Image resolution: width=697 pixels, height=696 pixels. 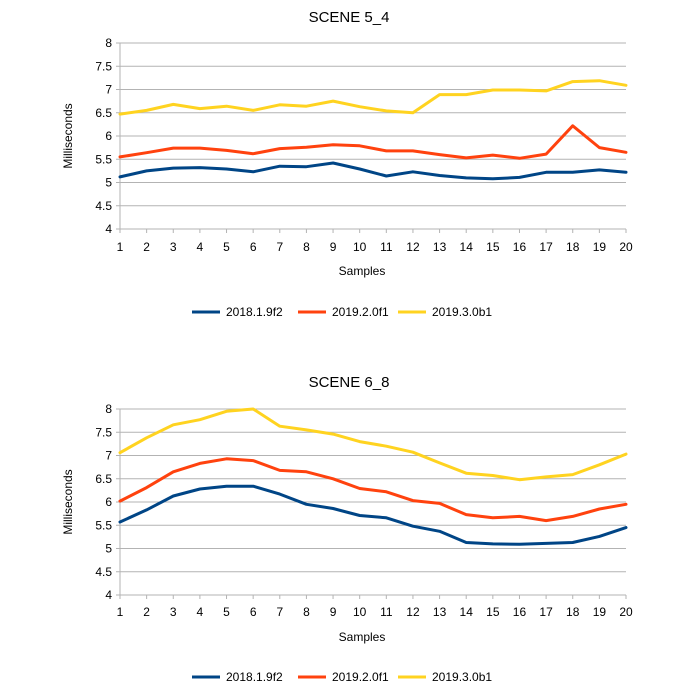 What do you see at coordinates (349, 17) in the screenshot?
I see `chart-title: SCENE 5_4` at bounding box center [349, 17].